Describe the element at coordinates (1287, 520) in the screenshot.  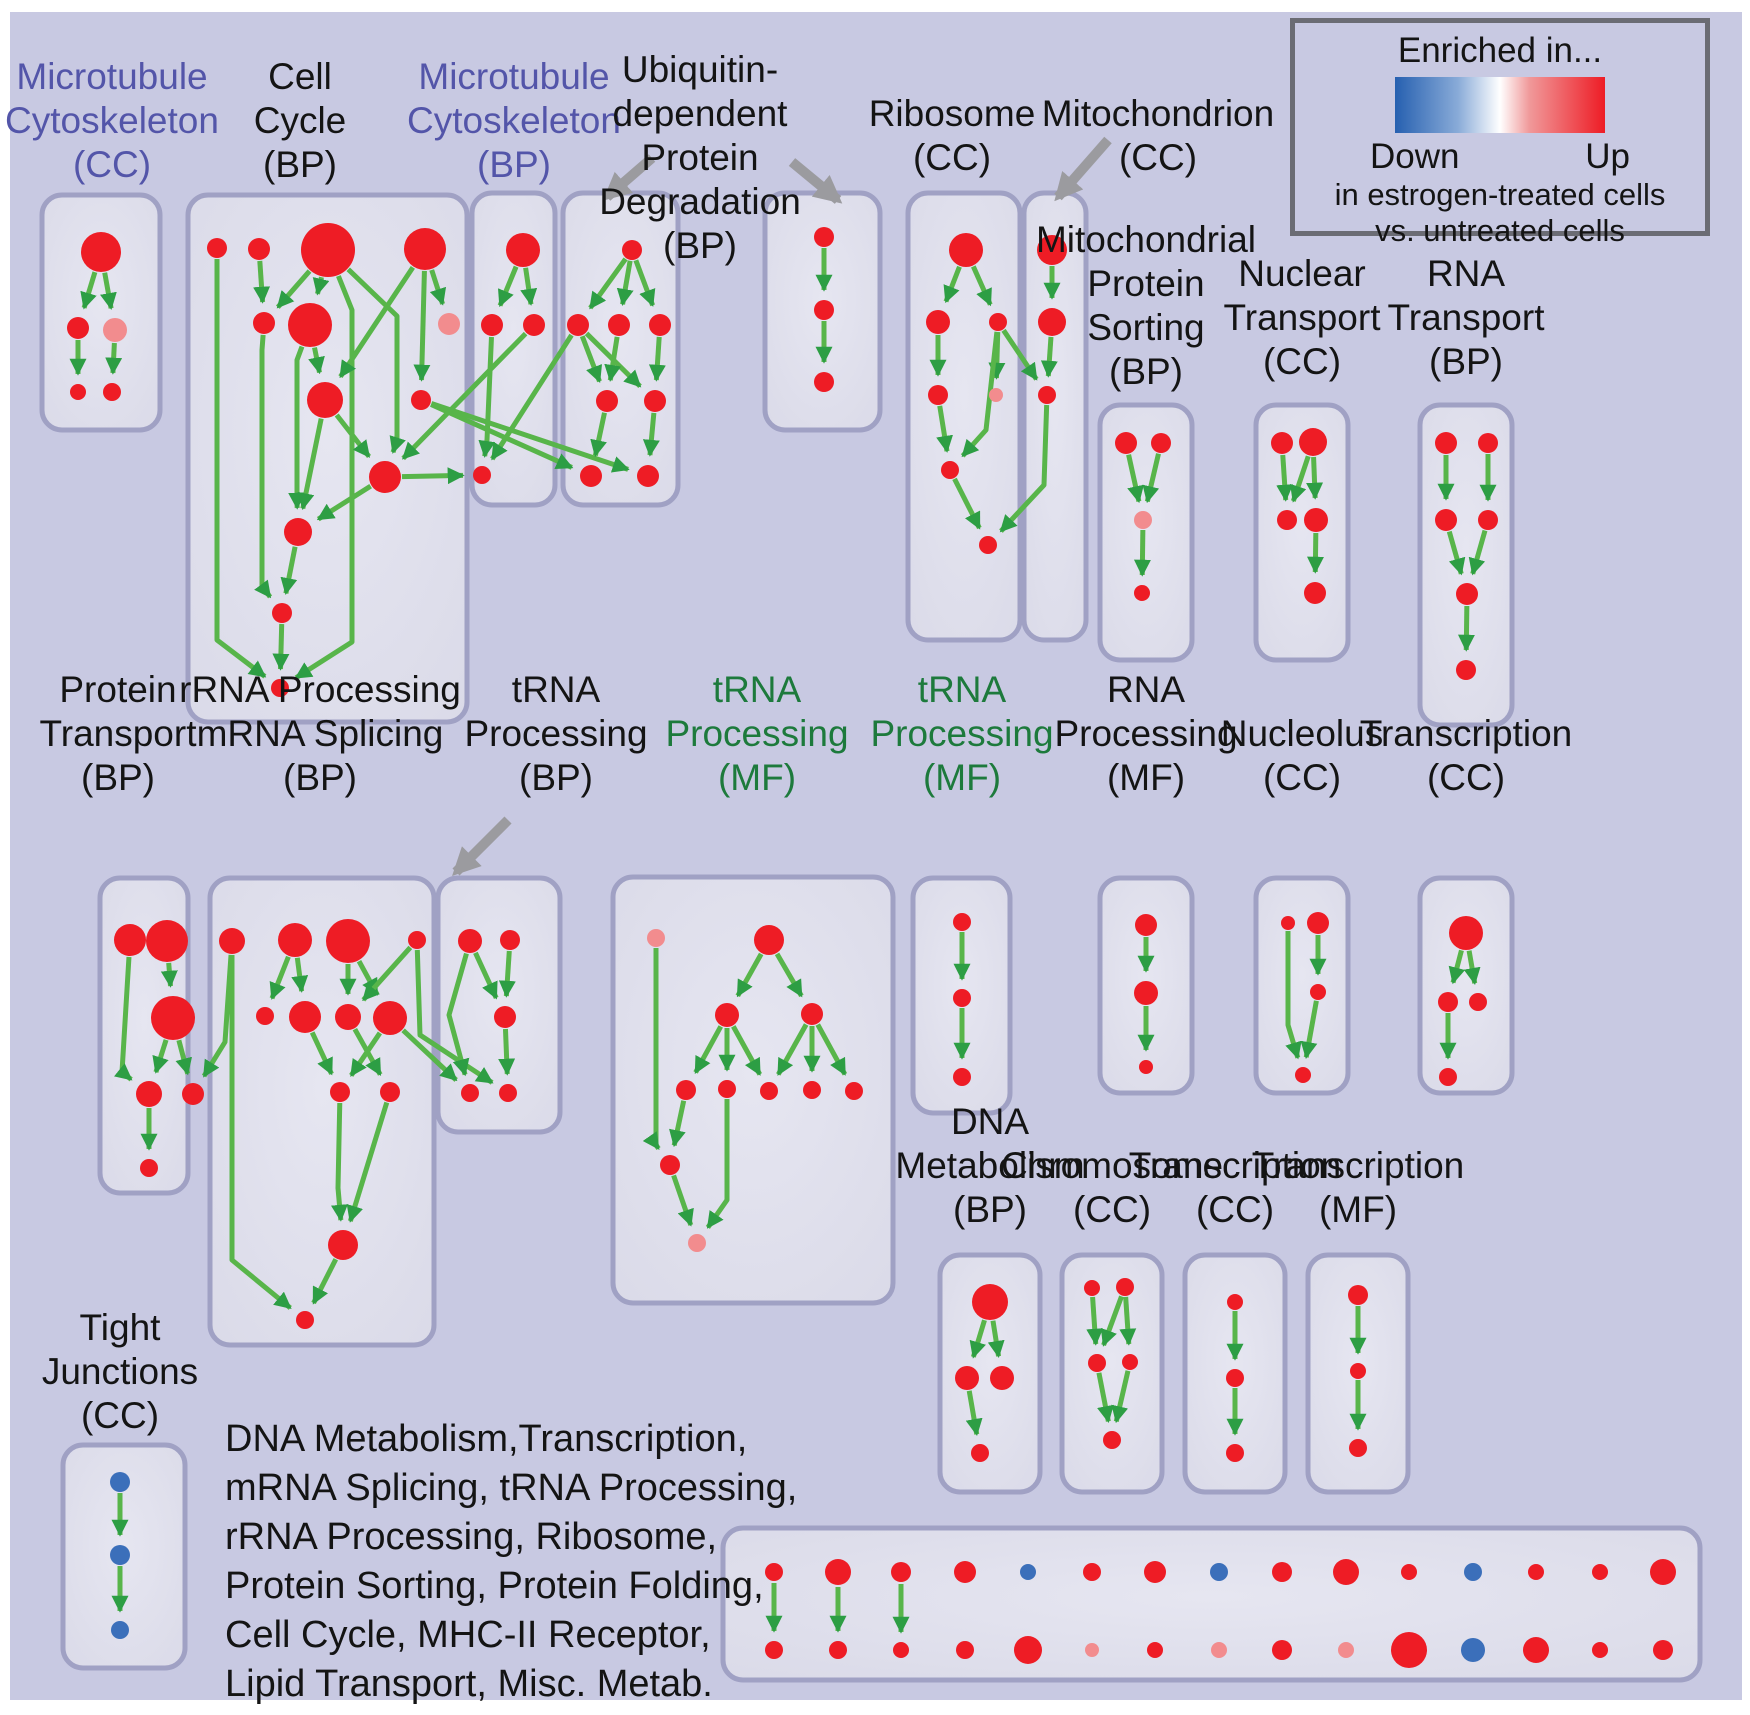
I see `node-nt3` at that location.